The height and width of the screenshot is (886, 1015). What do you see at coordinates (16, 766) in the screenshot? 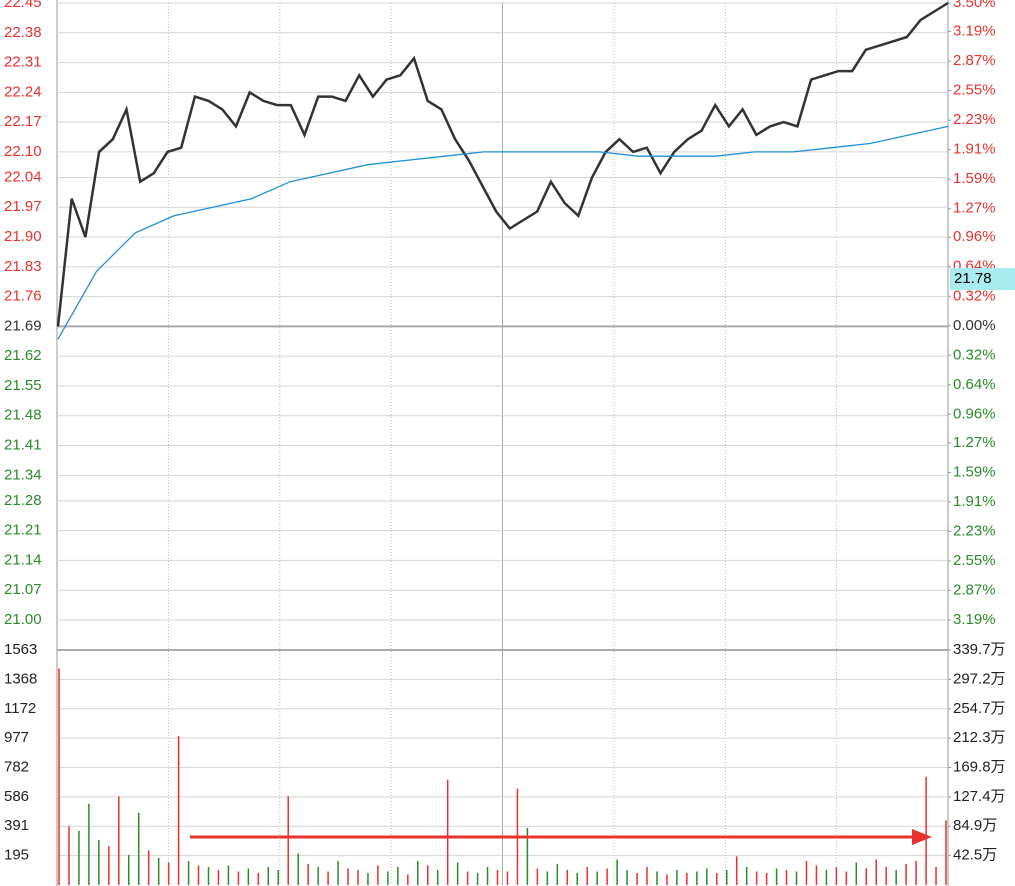
I see `y-tick-label: 782` at bounding box center [16, 766].